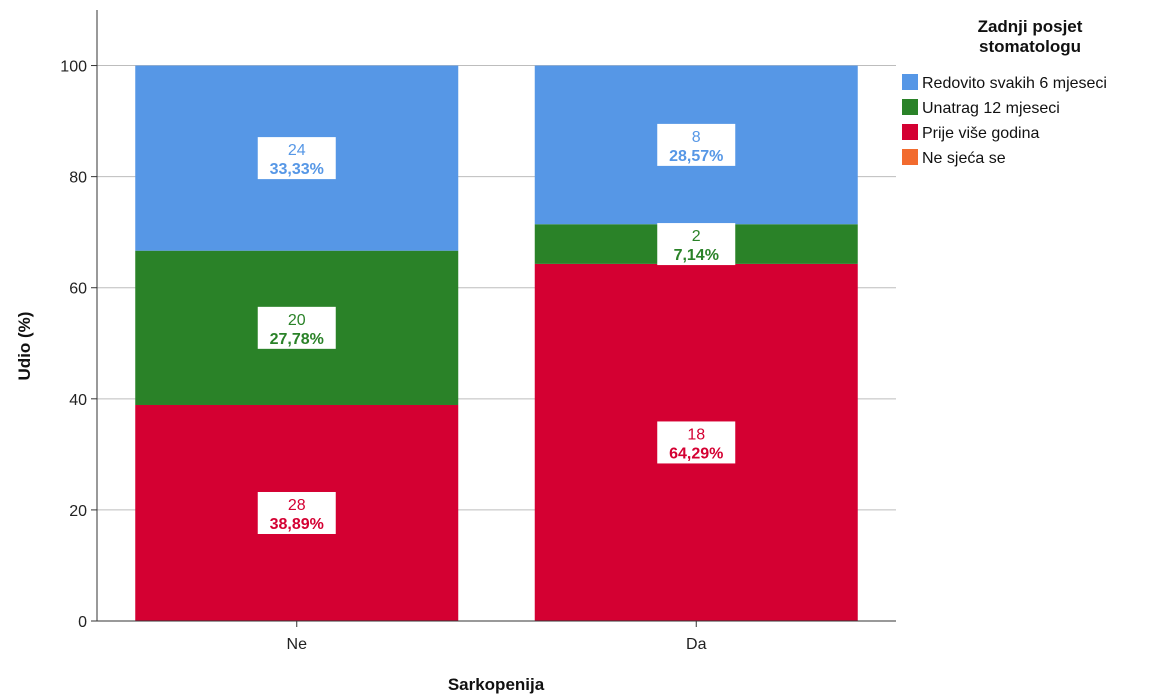 The height and width of the screenshot is (697, 1171). I want to click on legend-label: Prije više godina, so click(981, 133).